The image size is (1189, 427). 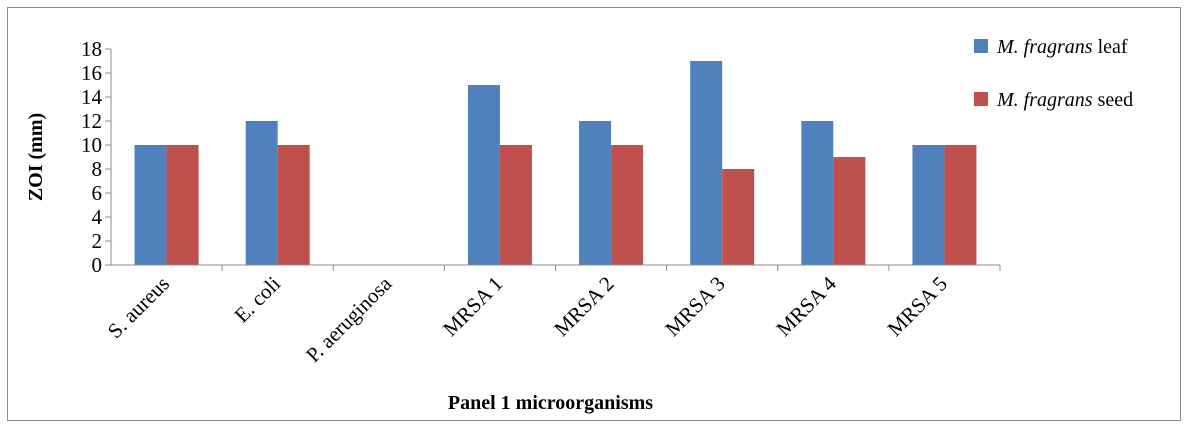 I want to click on y-tick-label: 12, so click(x=91, y=121).